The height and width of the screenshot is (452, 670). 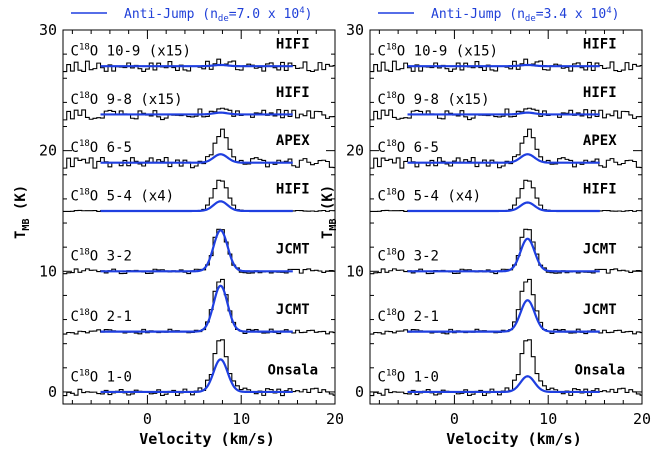 What do you see at coordinates (525, 15) in the screenshot?
I see `legend-label: Anti-Jump (nde=3.4 x 104)` at bounding box center [525, 15].